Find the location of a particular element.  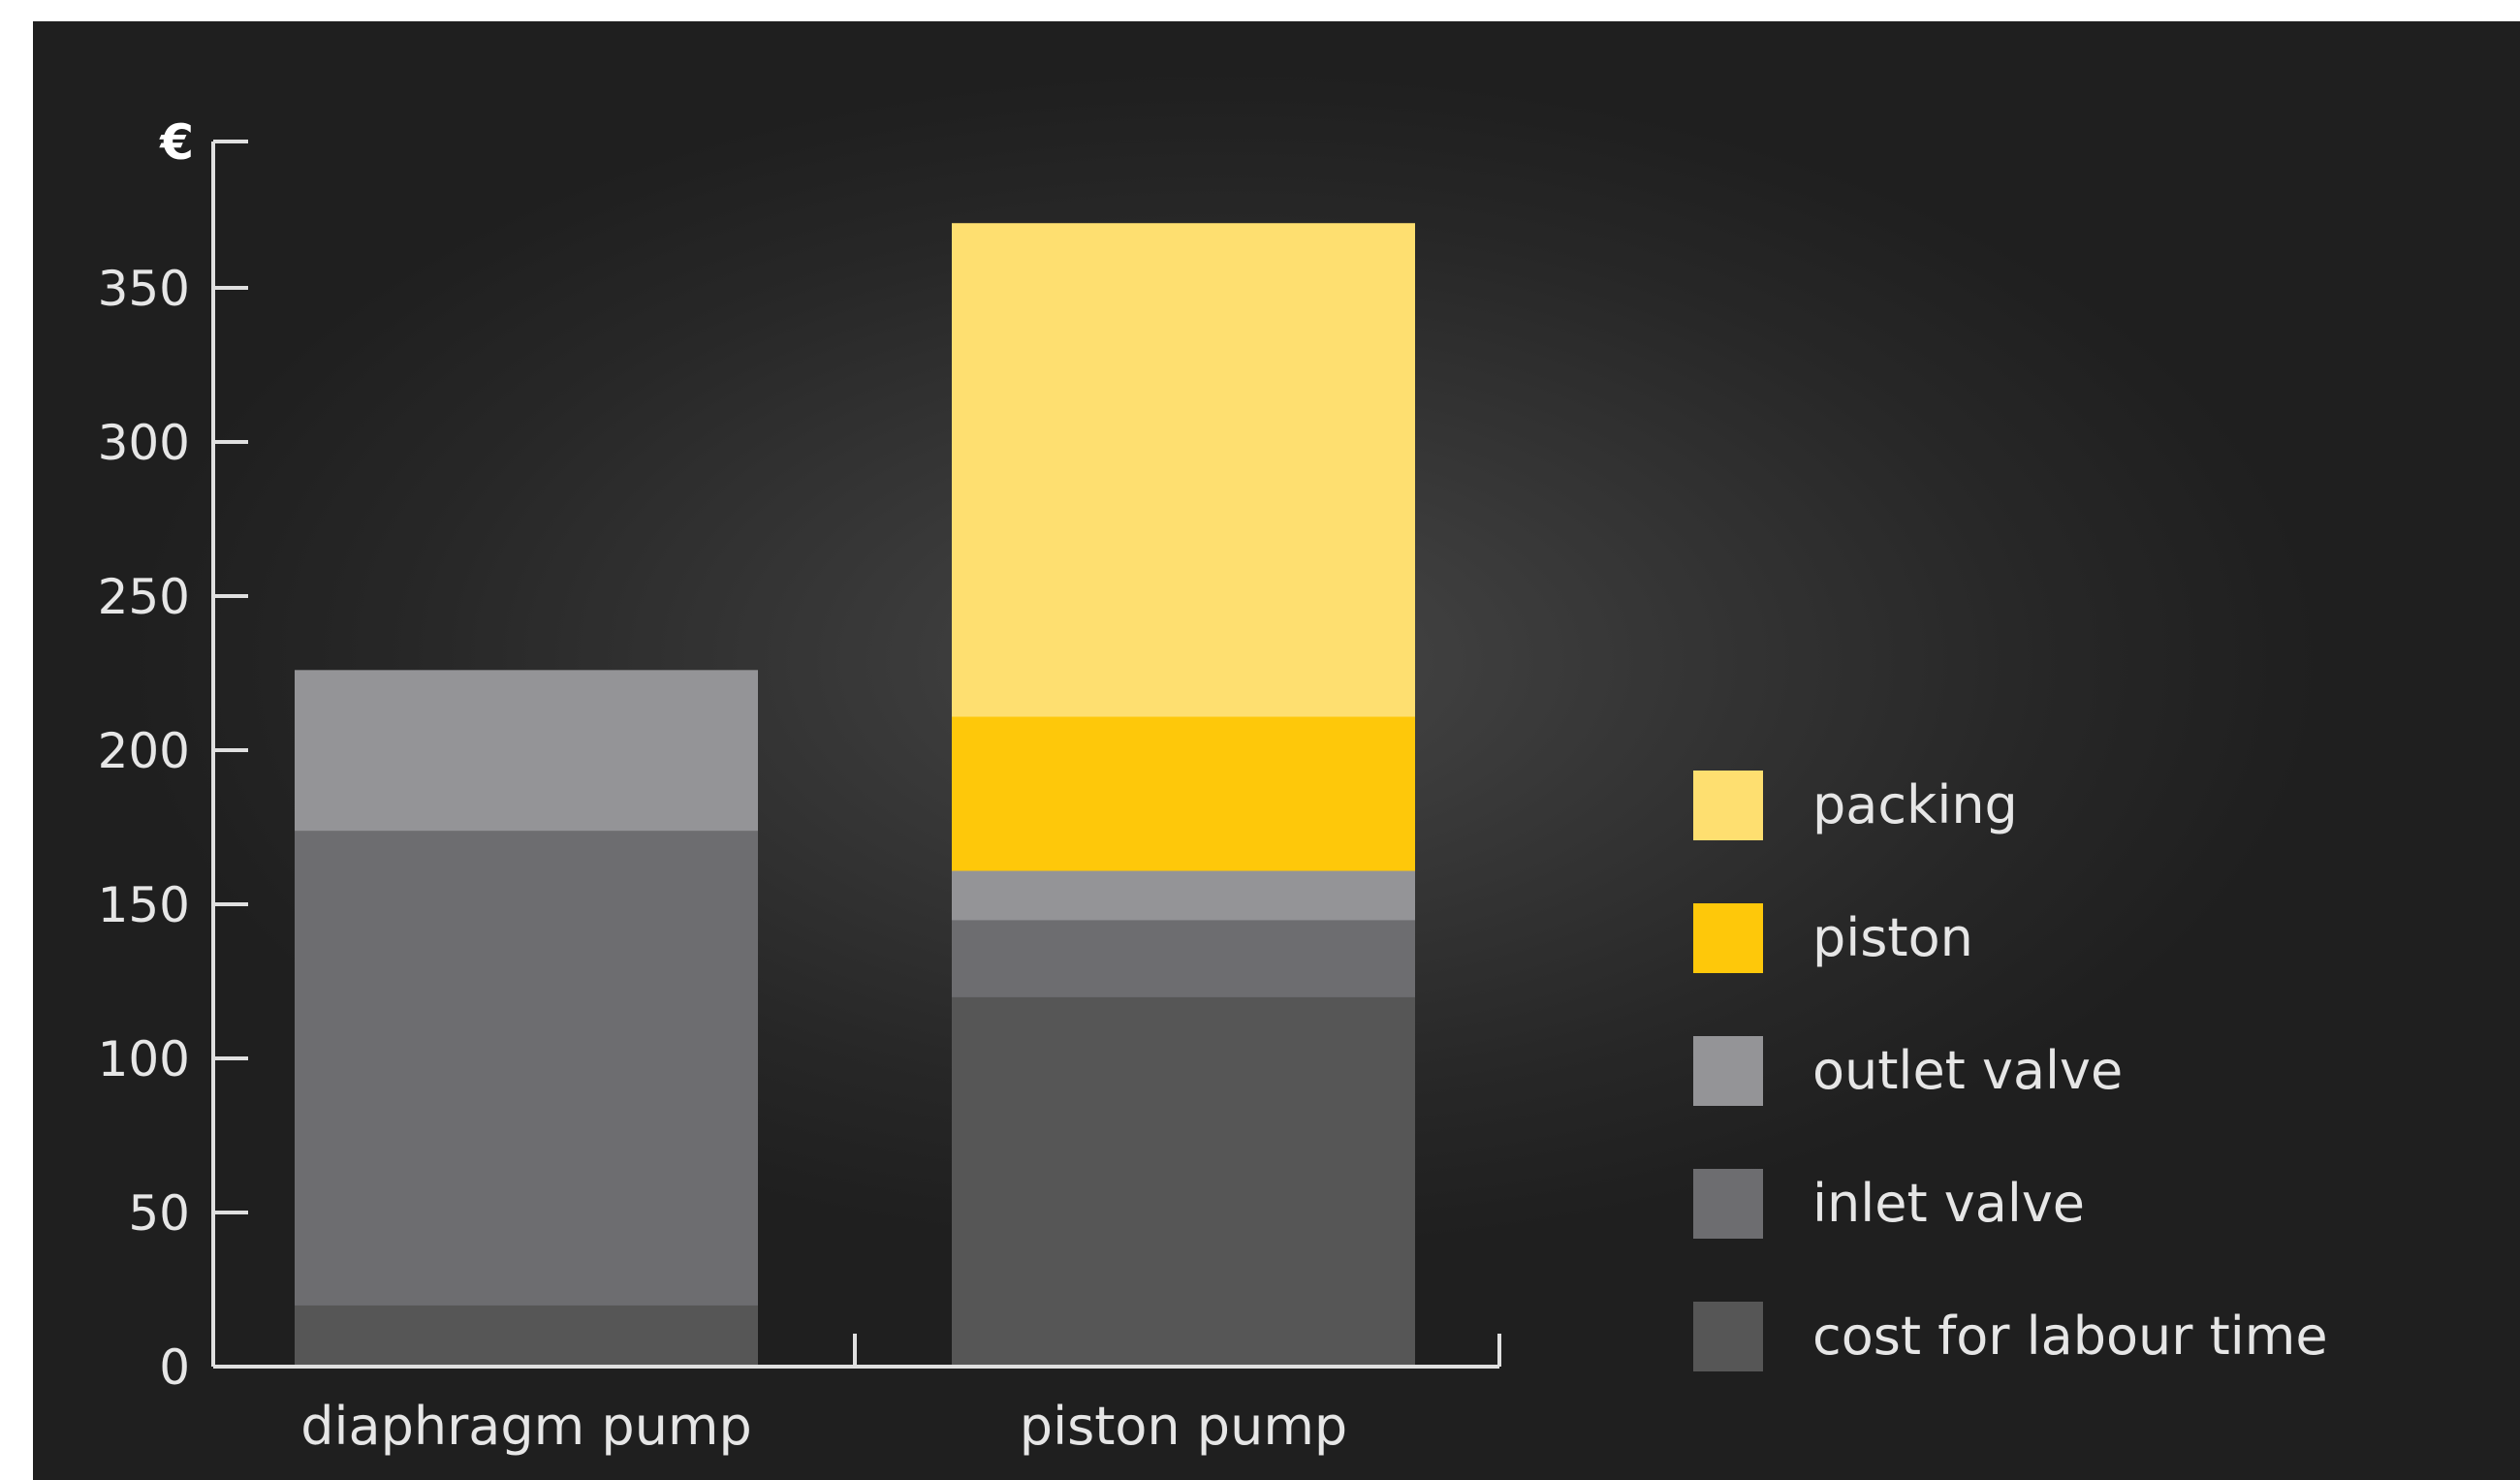

bar-segment-diaphragm-pump-inlet-valve is located at coordinates (527, 1068).